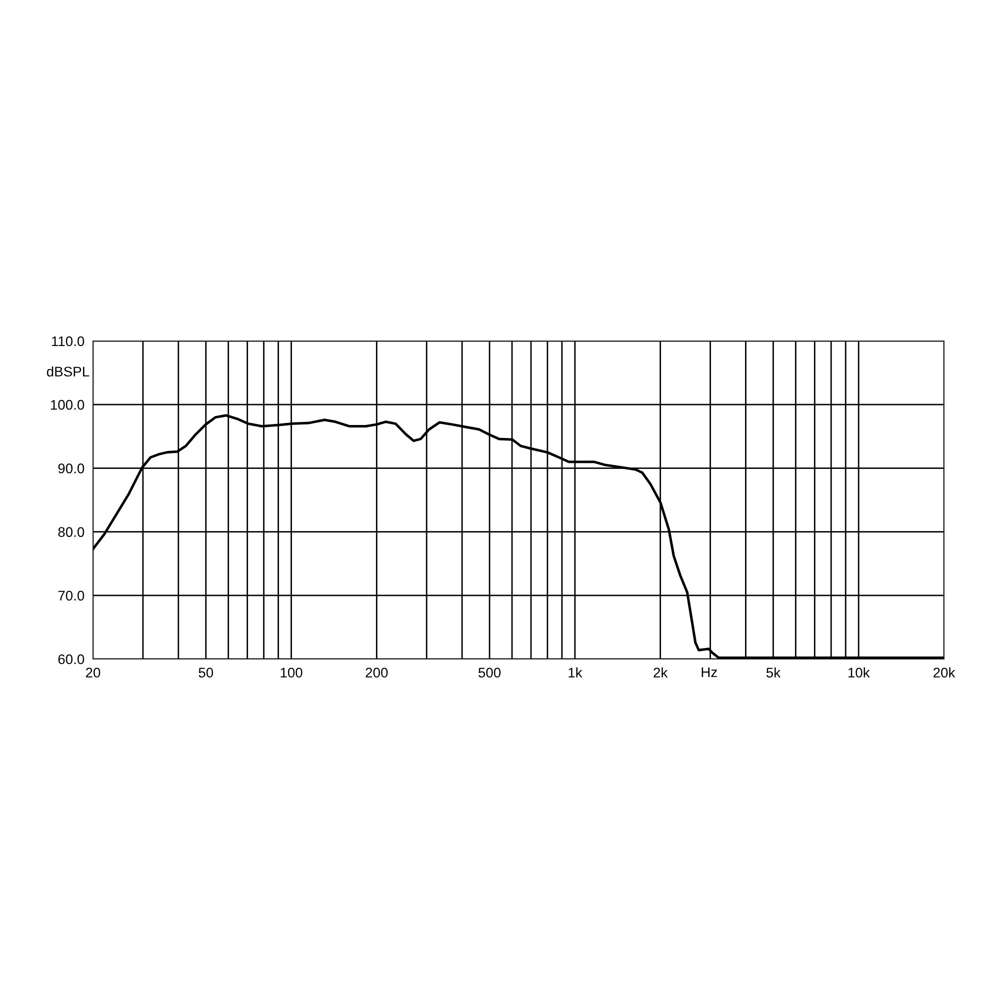  I want to click on y-tick-label: 100.0, so click(67, 405).